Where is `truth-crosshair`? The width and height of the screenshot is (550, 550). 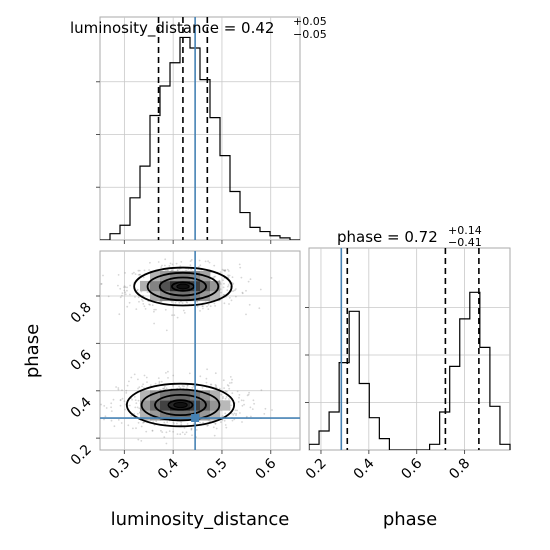
truth-crosshair is located at coordinates (200, 350).